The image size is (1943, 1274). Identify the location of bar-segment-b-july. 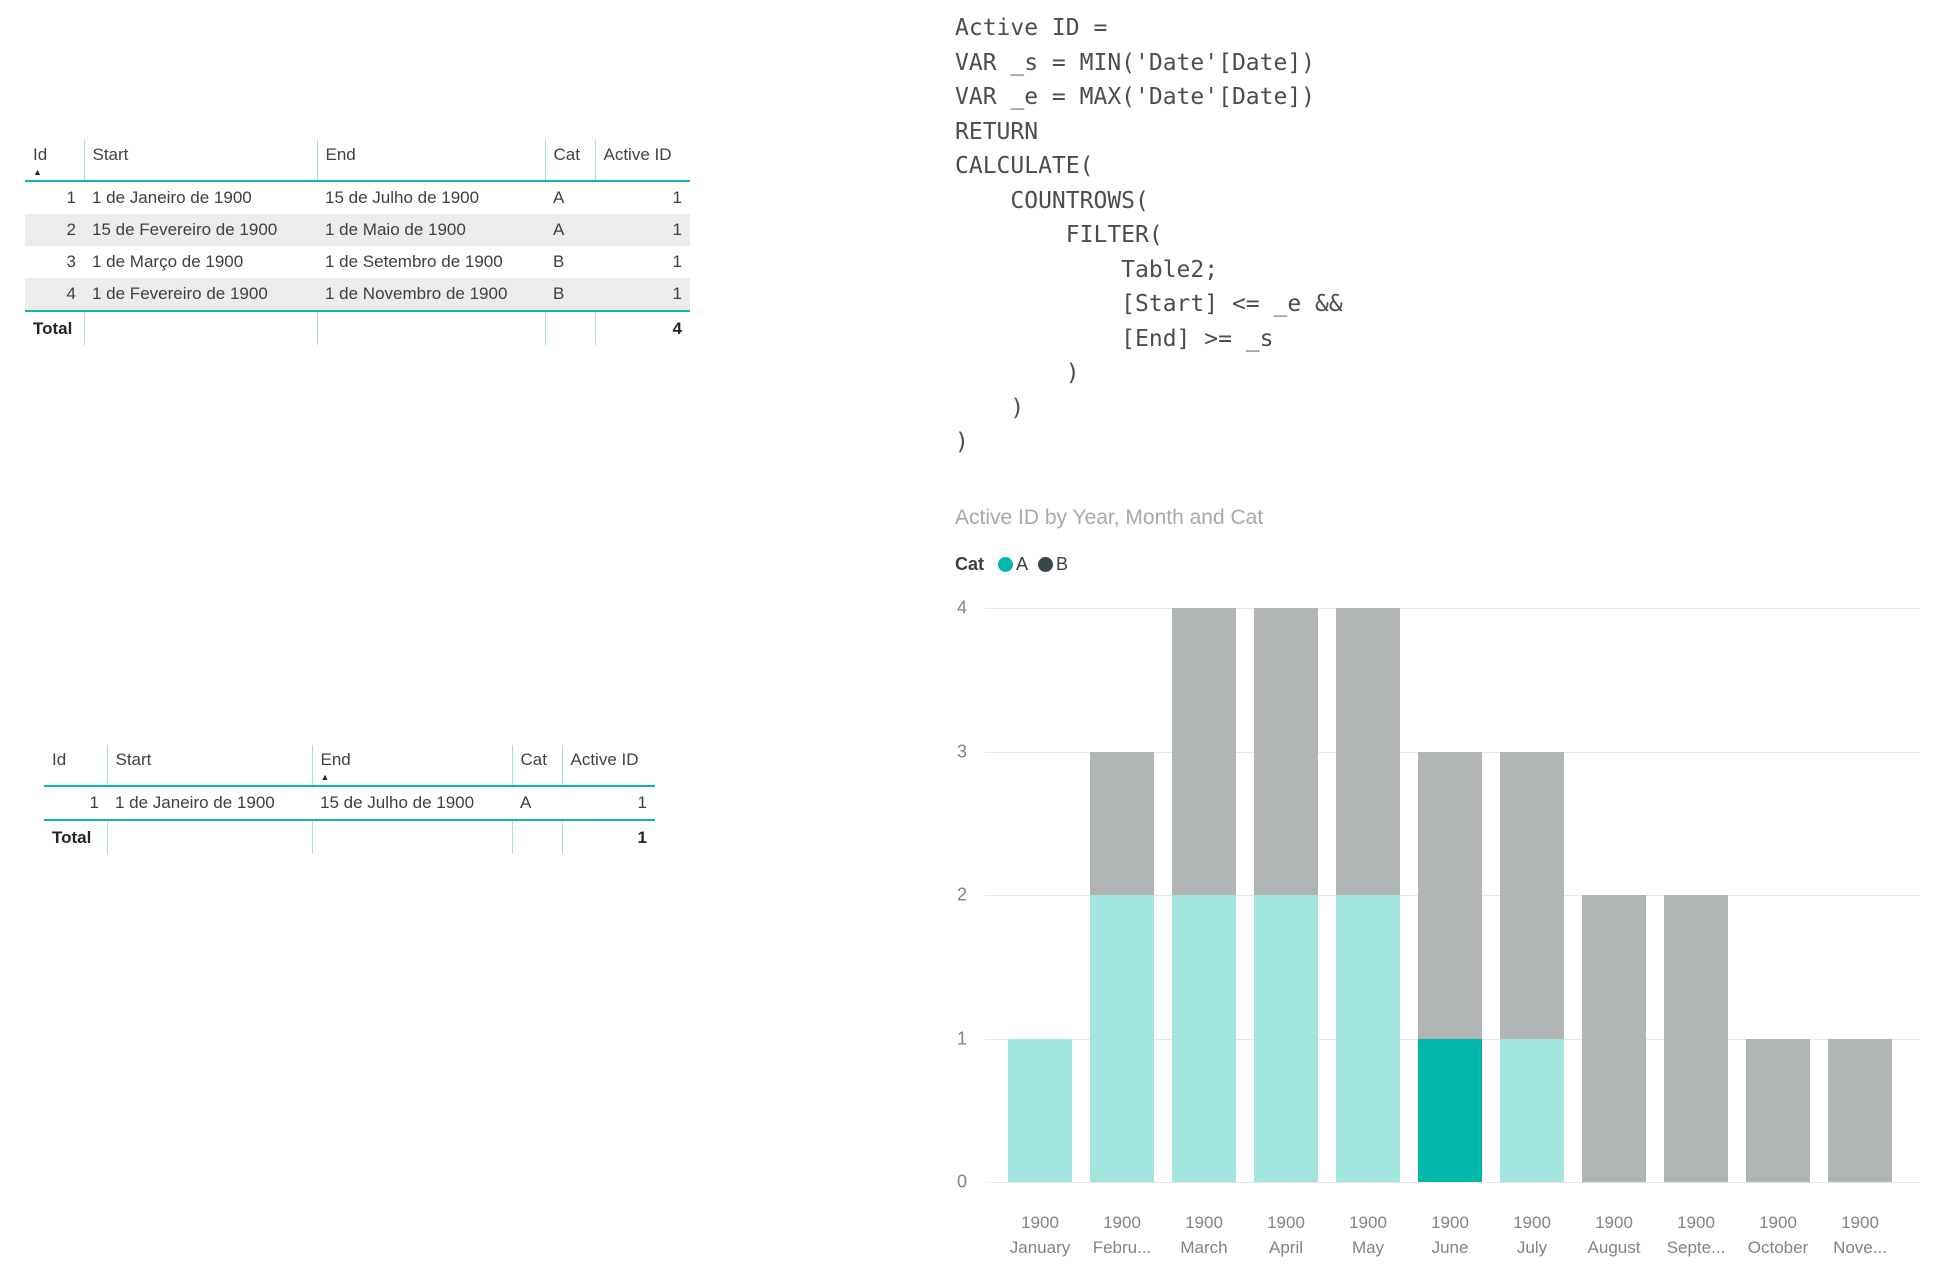
(1532, 895).